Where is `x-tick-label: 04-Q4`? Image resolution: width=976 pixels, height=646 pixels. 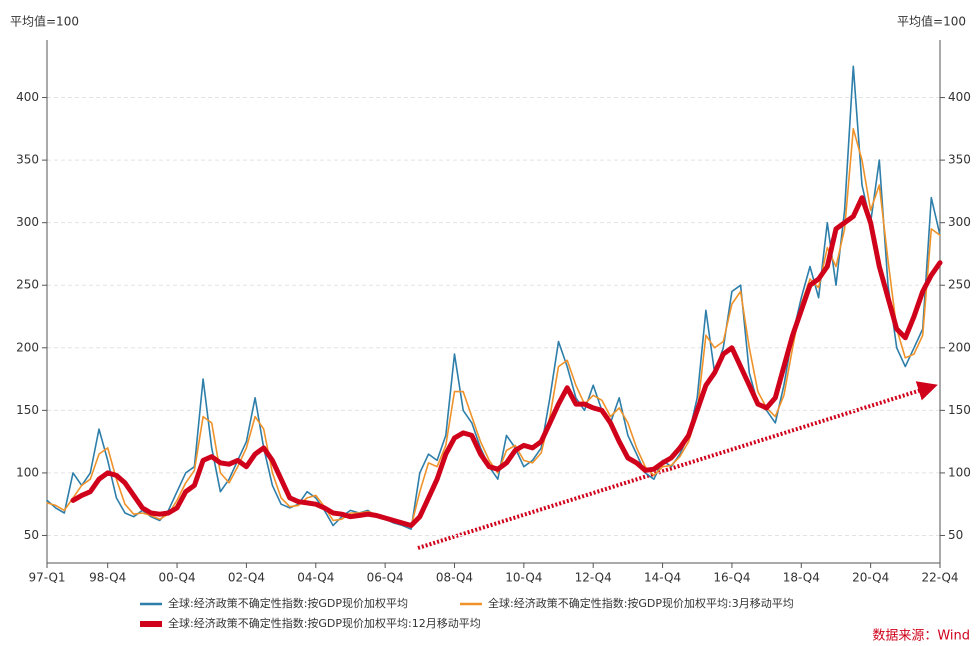 x-tick-label: 04-Q4 is located at coordinates (315, 578).